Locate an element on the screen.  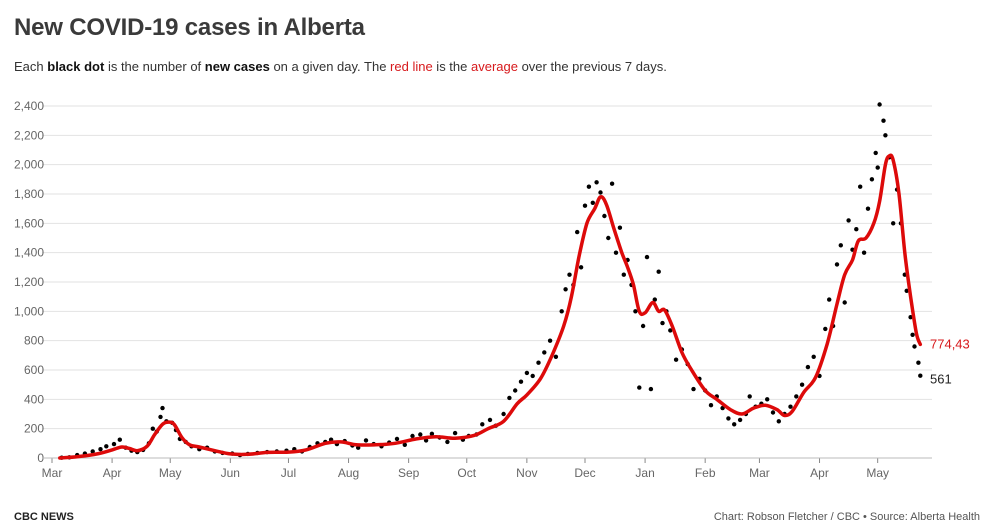
subtitle-new-cases: new cases is located at coordinates (237, 66).